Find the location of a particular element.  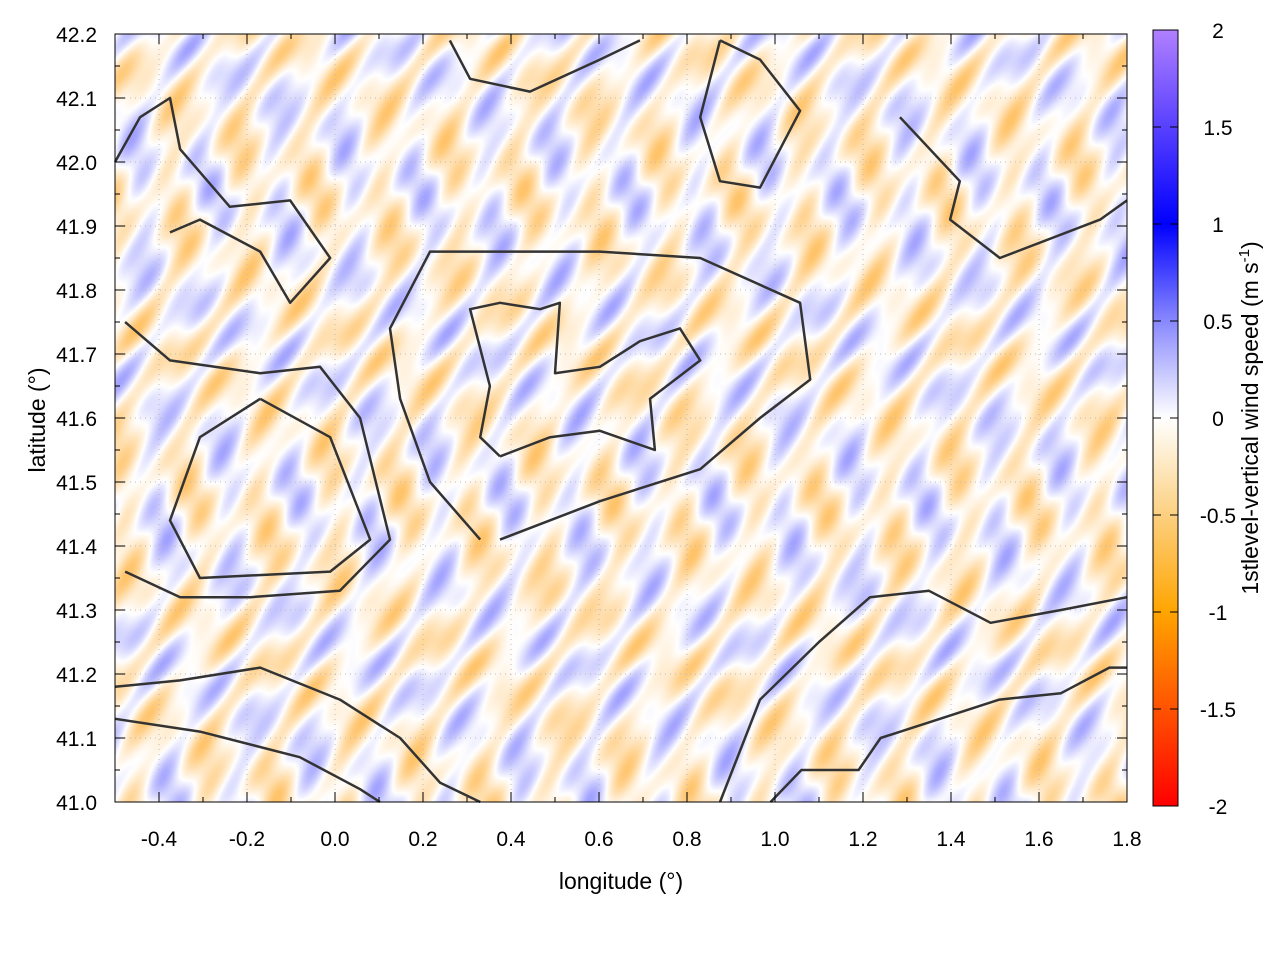

x-tick-label: 0.4 is located at coordinates (511, 839).